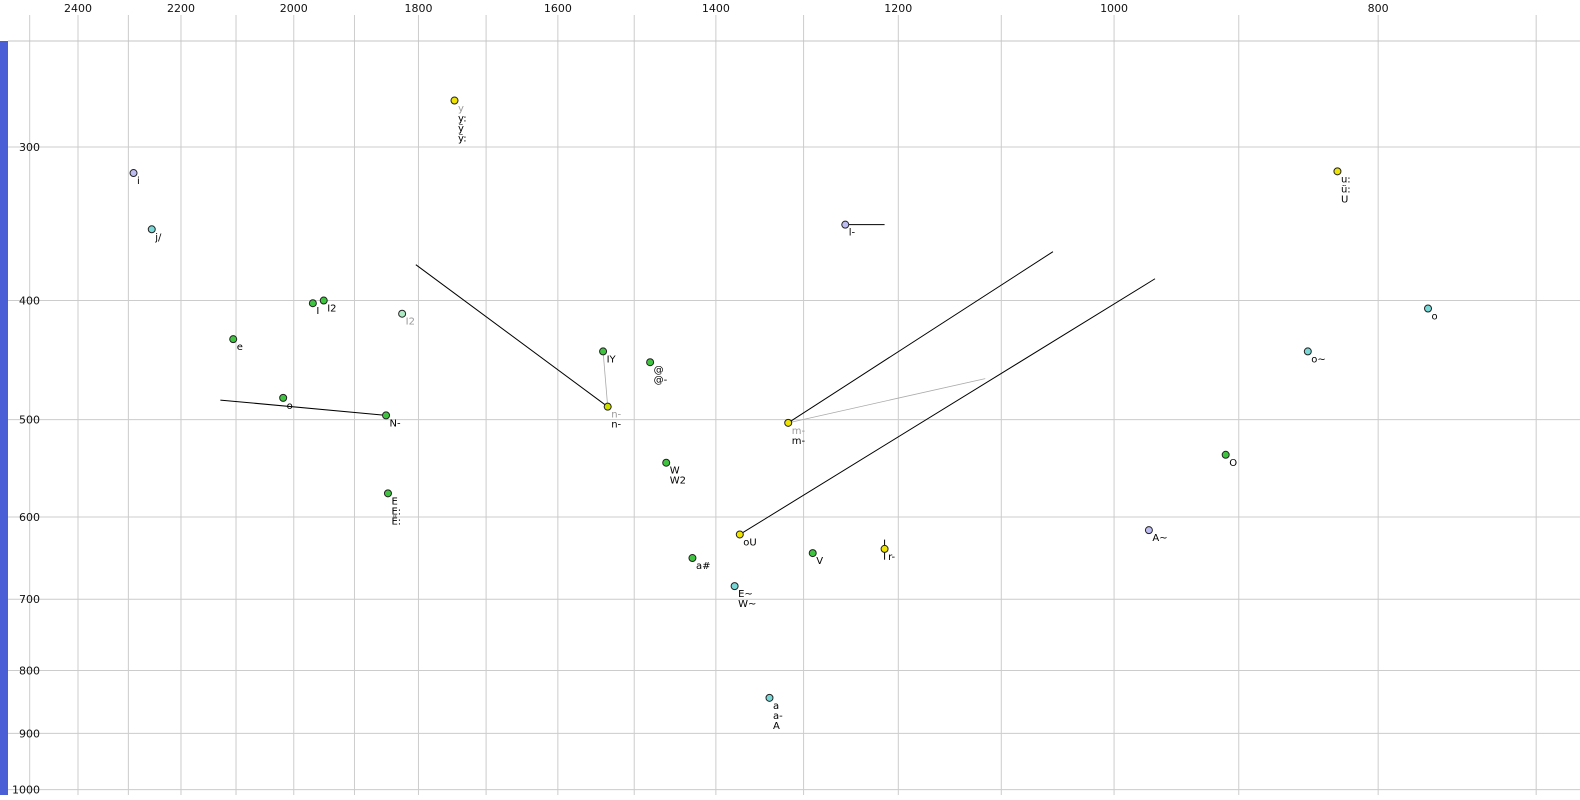 The width and height of the screenshot is (1580, 800). What do you see at coordinates (418, 8) in the screenshot?
I see `x-tick-label: 1800` at bounding box center [418, 8].